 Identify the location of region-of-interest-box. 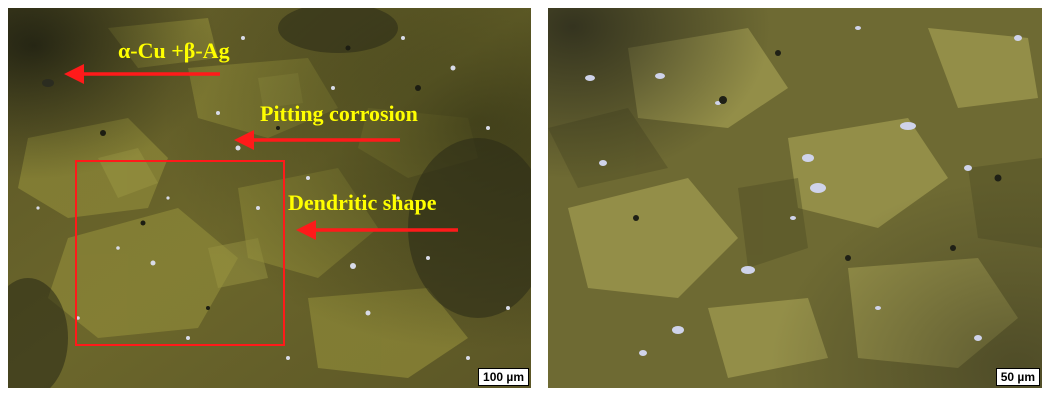
(180, 253).